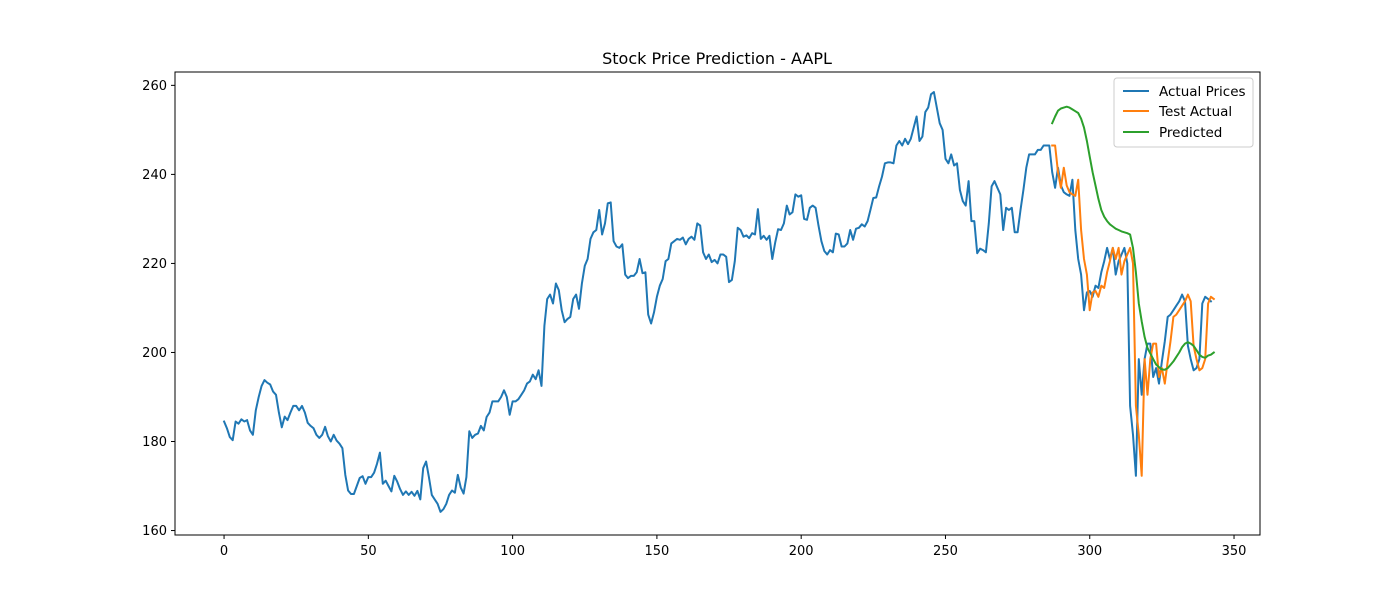  I want to click on legend-box, so click(1183, 112).